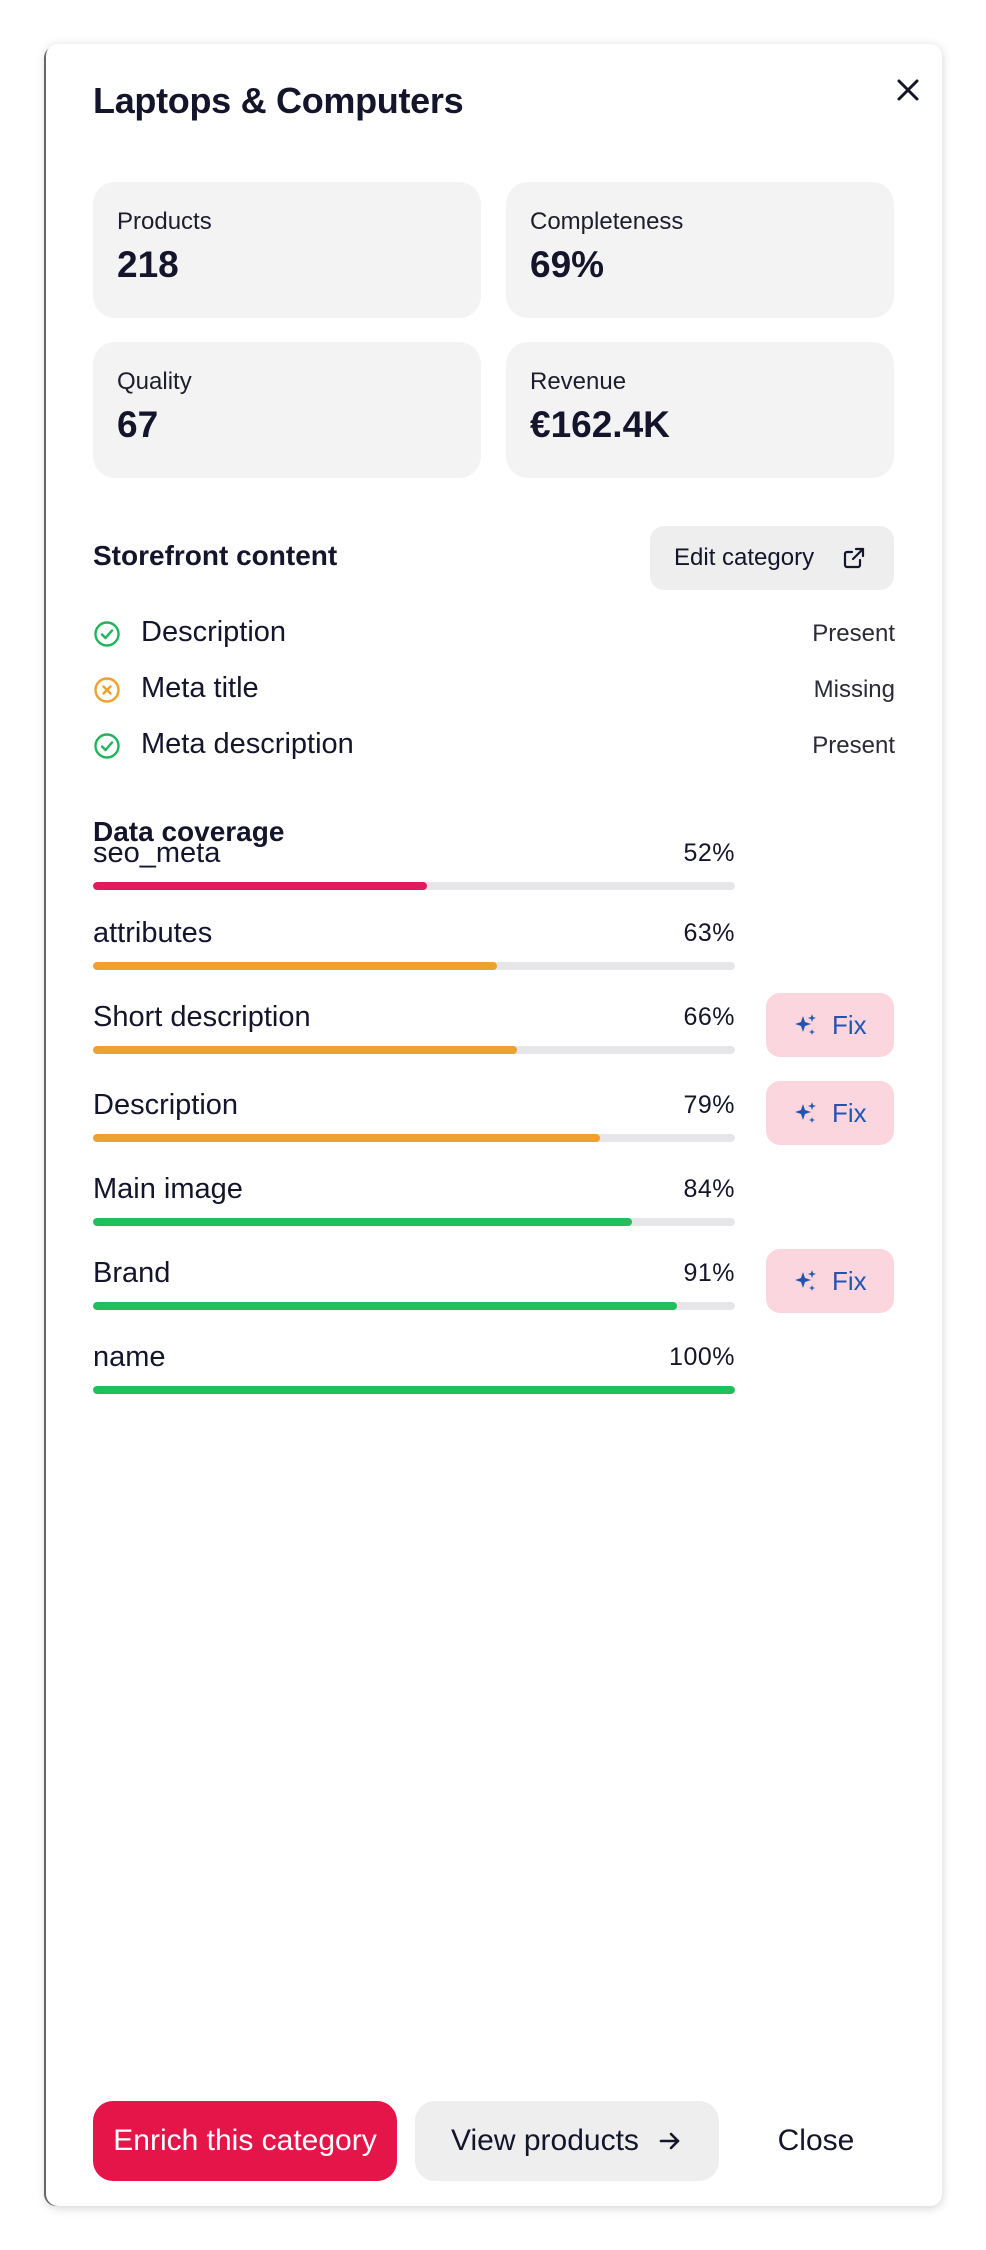  What do you see at coordinates (908, 90) in the screenshot?
I see `close-icon` at bounding box center [908, 90].